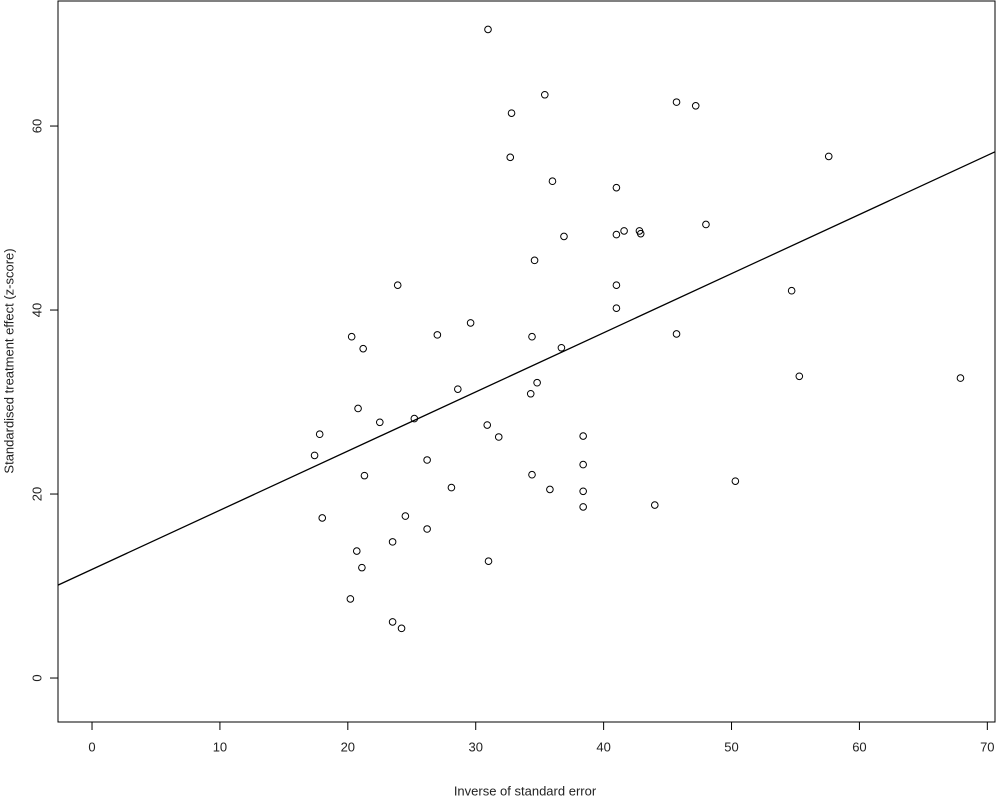  Describe the element at coordinates (220, 746) in the screenshot. I see `x-tick-label: 10` at that location.